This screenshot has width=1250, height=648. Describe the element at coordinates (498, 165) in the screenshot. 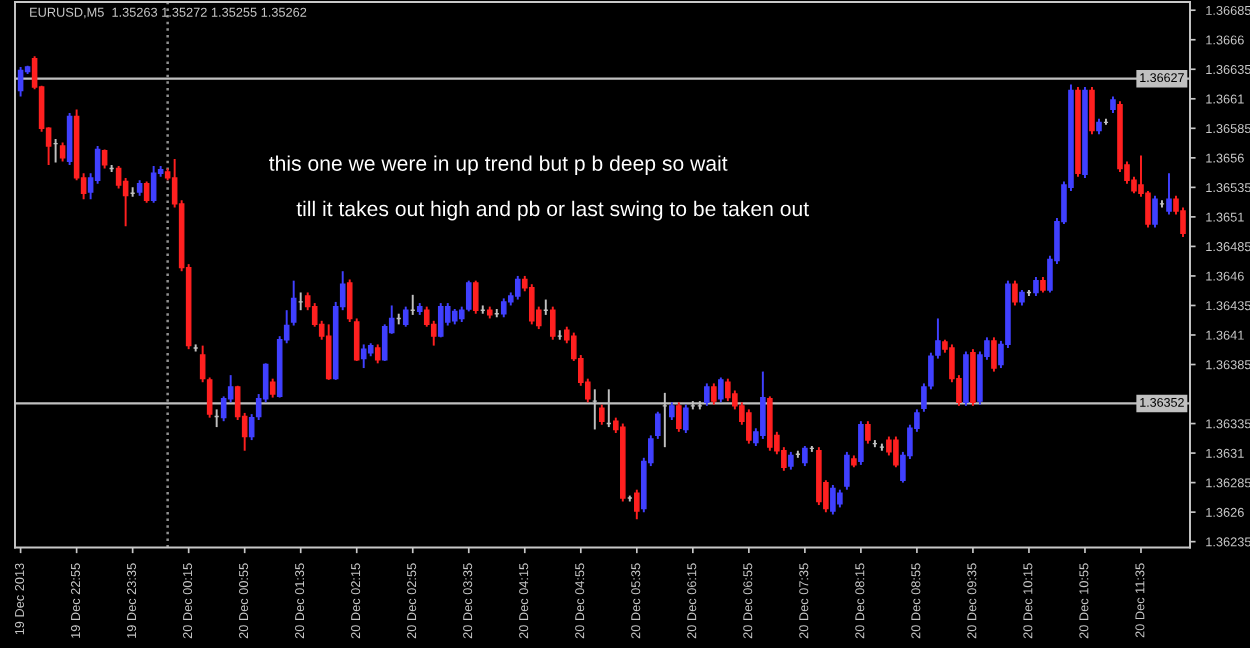

I see `annotation: this one we were in up trend but p b deep so wait` at that location.